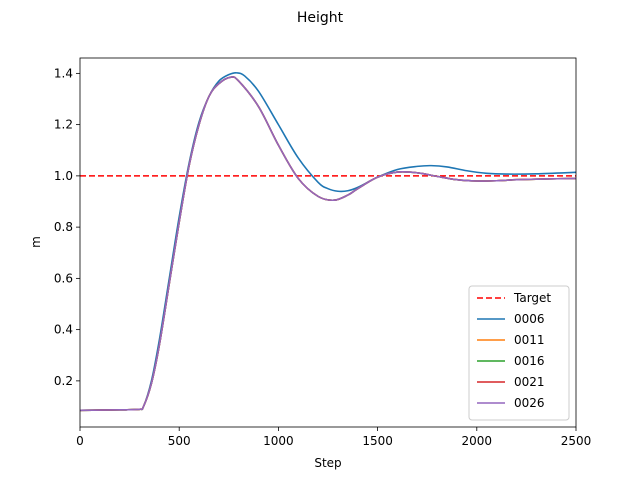 The height and width of the screenshot is (480, 640). Describe the element at coordinates (532, 298) in the screenshot. I see `legend-label-Target: Target` at that location.